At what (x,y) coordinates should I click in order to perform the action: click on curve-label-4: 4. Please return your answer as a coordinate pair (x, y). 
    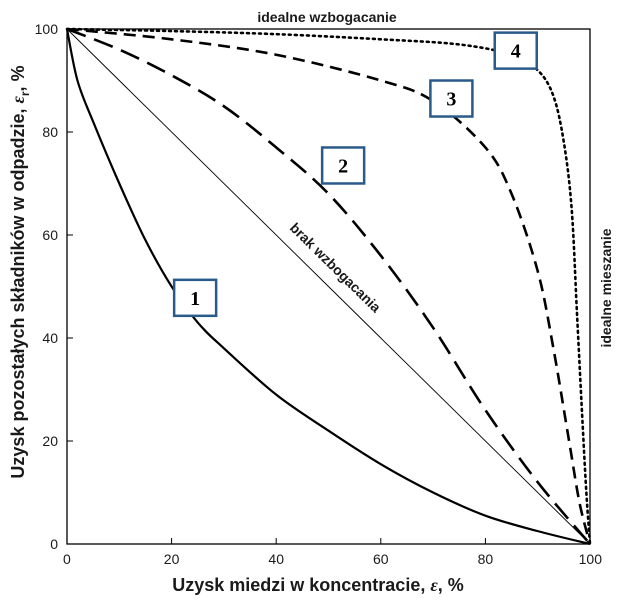
    Looking at the image, I should click on (516, 52).